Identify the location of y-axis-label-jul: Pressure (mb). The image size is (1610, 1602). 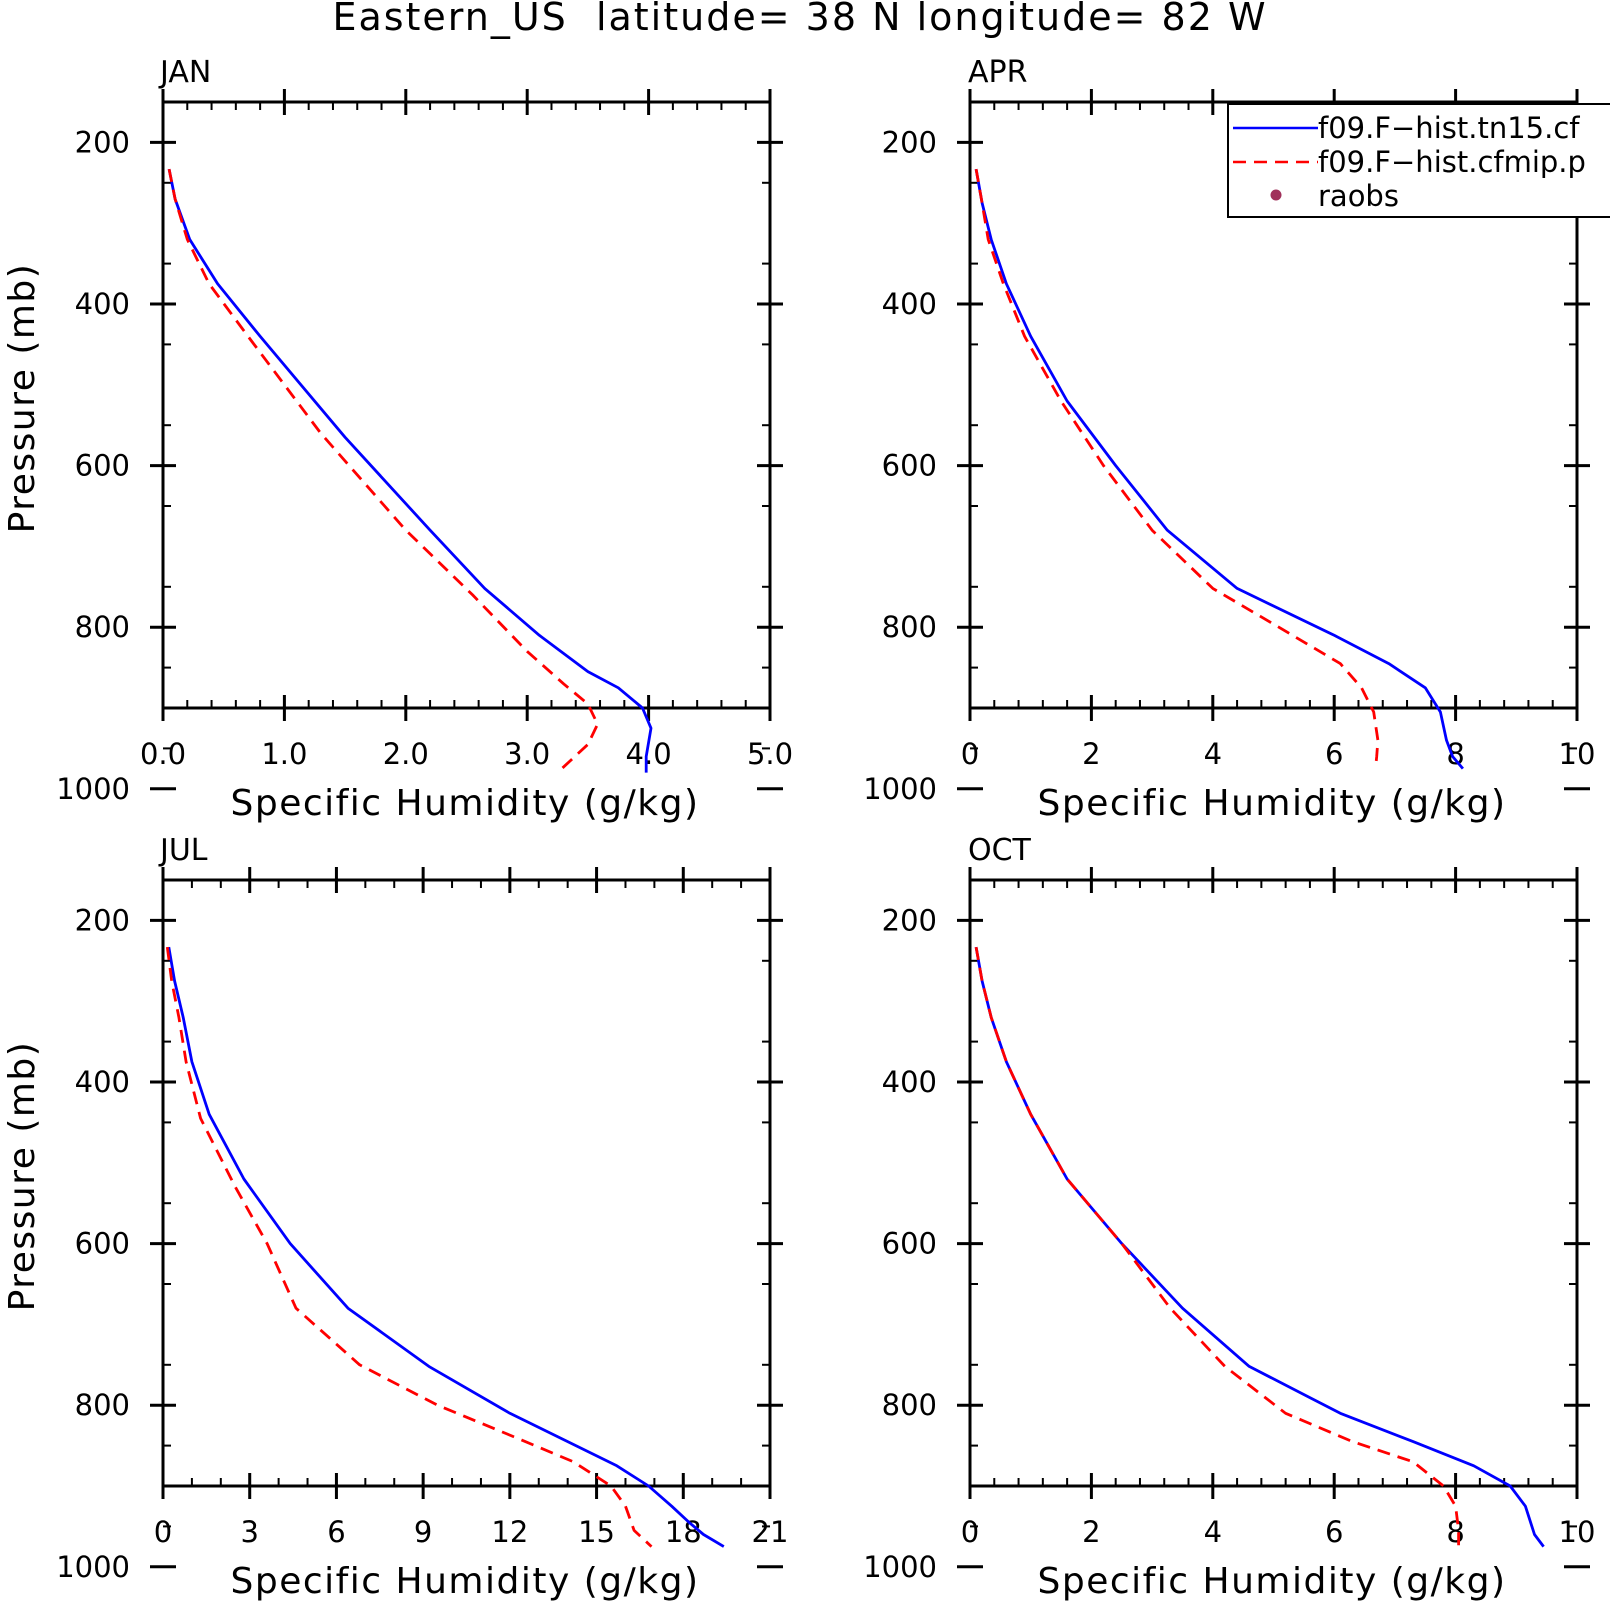
(22, 1176).